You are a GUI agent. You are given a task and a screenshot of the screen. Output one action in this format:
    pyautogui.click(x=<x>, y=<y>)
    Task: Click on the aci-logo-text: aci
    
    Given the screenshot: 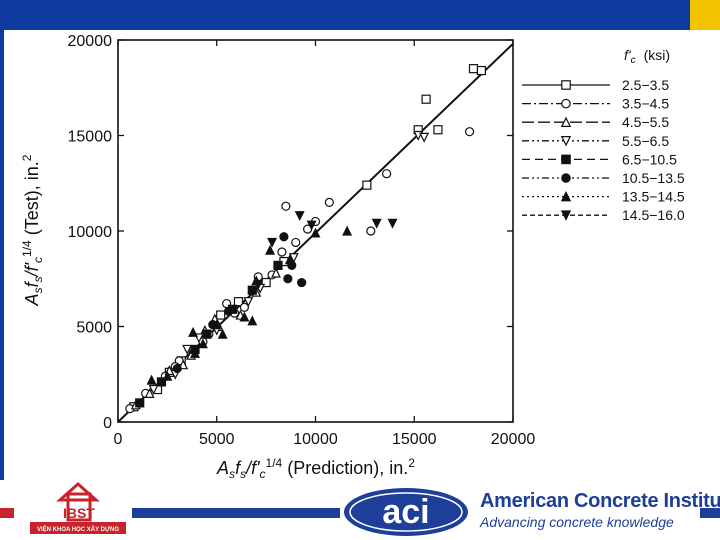 What is the action you would take?
    pyautogui.click(x=405, y=512)
    